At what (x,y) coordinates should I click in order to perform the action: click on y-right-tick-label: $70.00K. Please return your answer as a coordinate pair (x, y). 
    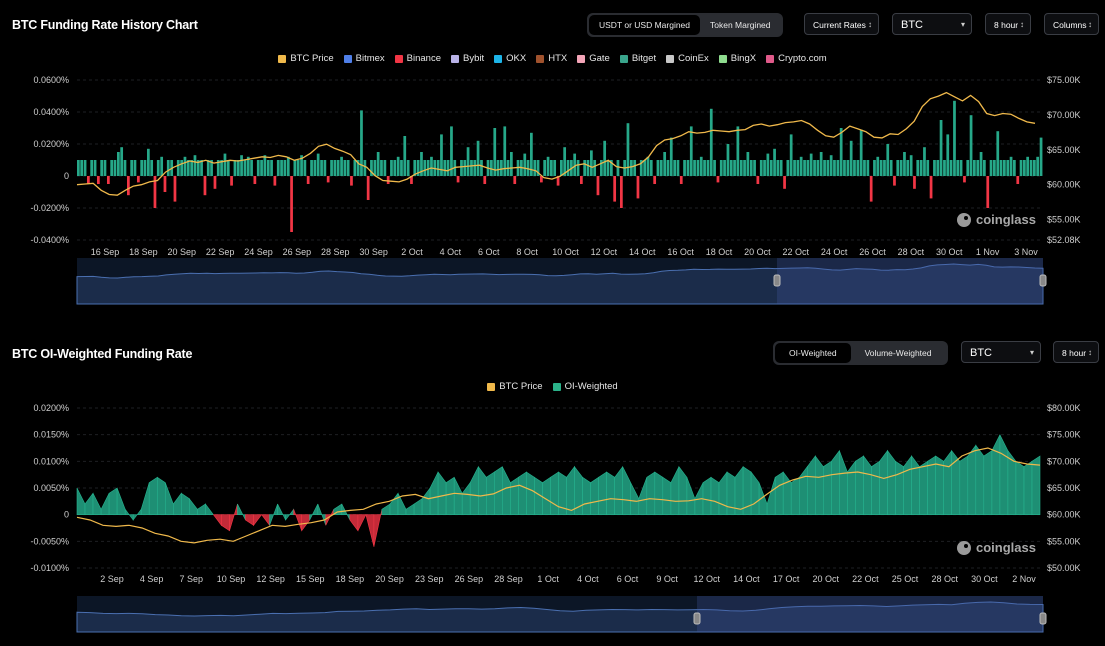
    Looking at the image, I should click on (1064, 461).